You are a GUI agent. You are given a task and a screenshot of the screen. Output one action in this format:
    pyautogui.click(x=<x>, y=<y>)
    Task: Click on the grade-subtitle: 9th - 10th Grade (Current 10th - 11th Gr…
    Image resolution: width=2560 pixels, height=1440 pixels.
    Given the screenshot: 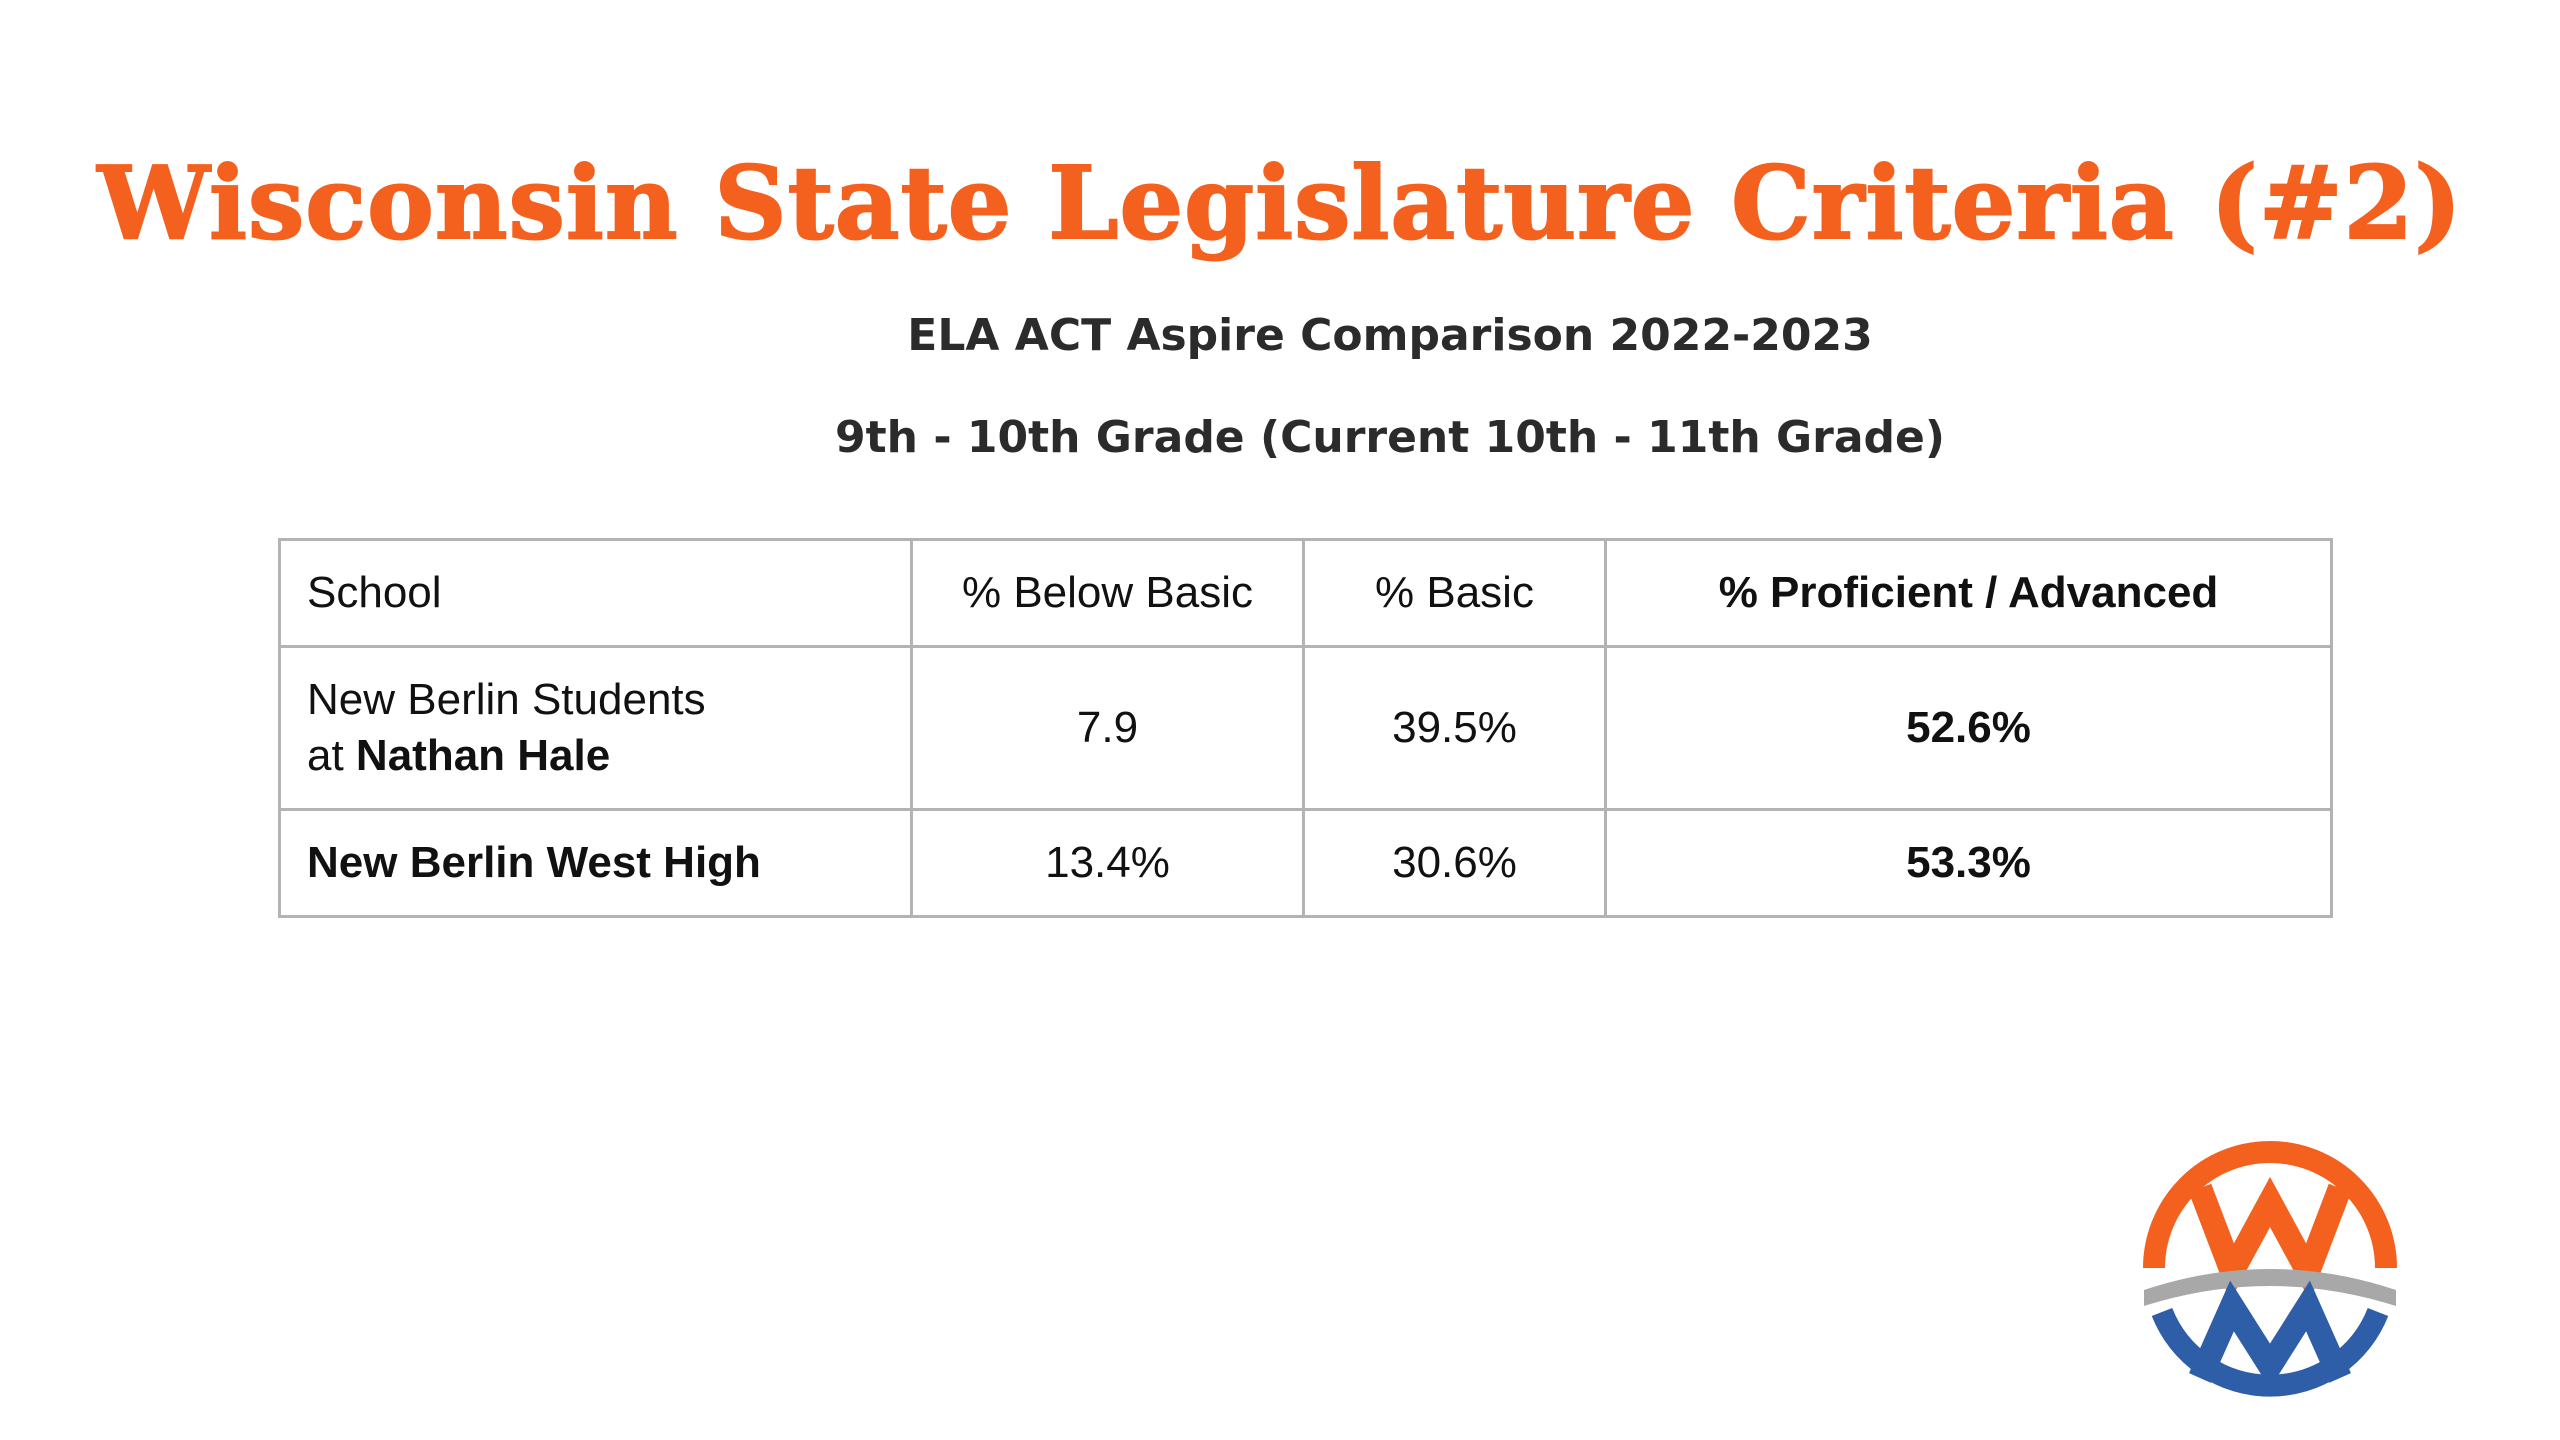 What is the action you would take?
    pyautogui.click(x=1390, y=437)
    